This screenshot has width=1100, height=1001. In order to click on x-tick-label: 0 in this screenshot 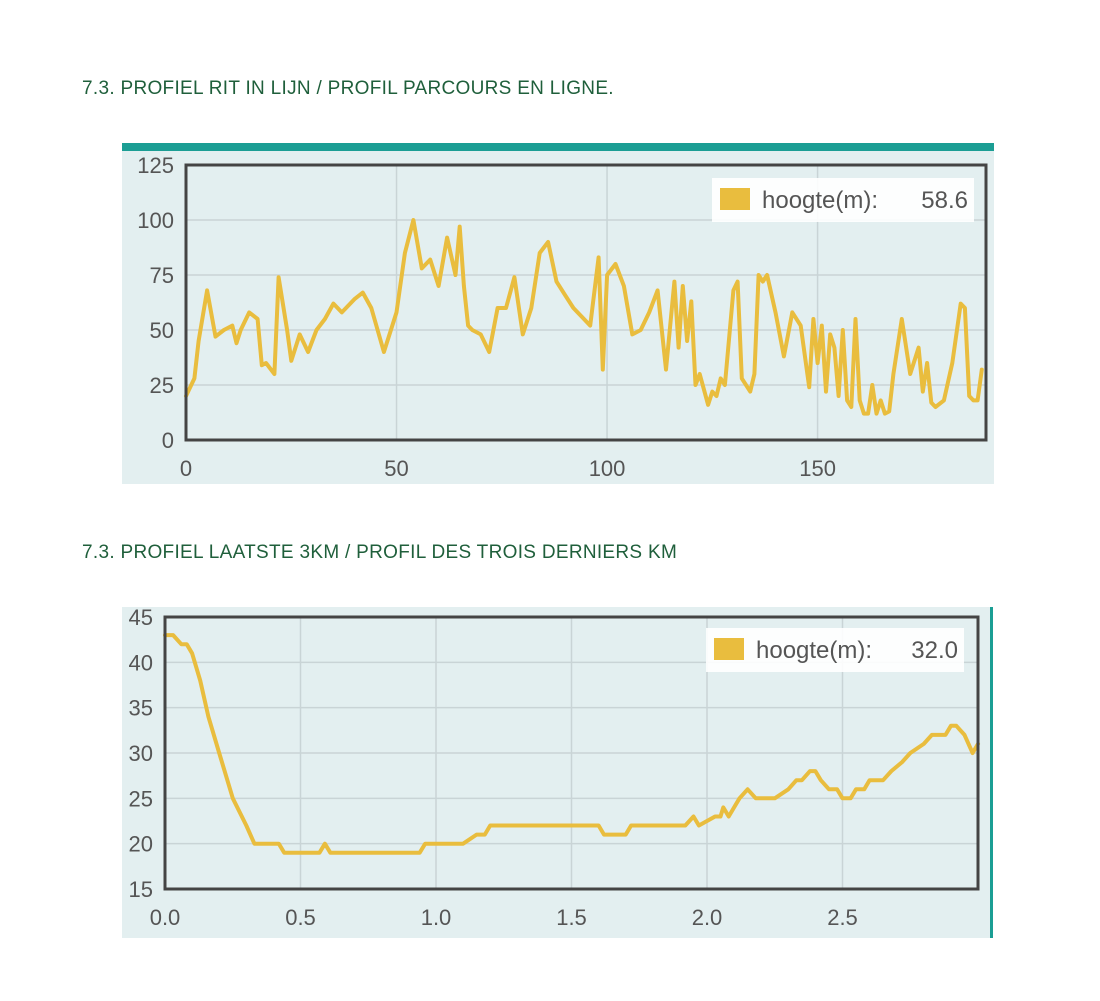, I will do `click(186, 468)`.